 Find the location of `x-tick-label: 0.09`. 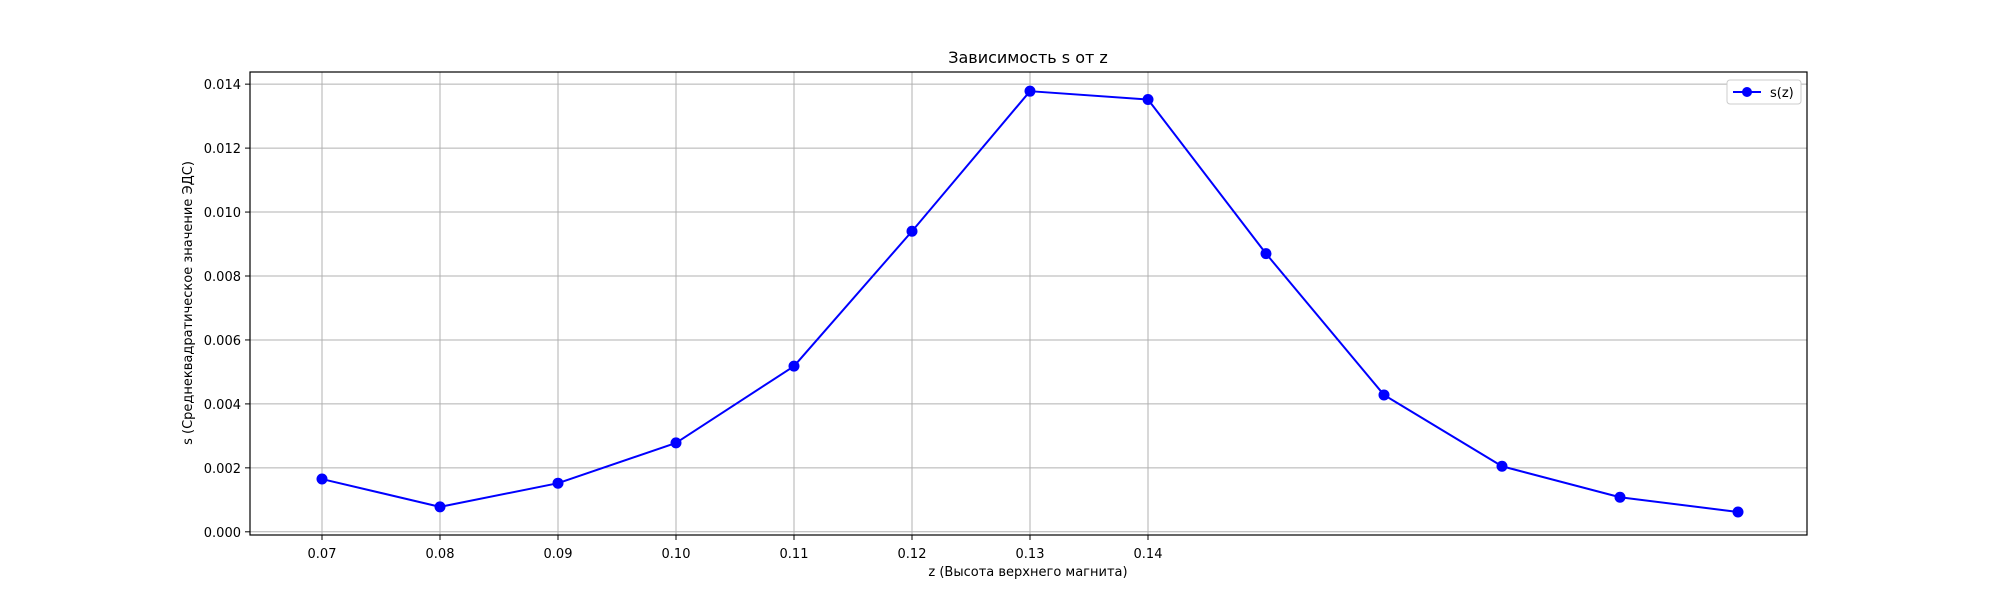

x-tick-label: 0.09 is located at coordinates (558, 554).